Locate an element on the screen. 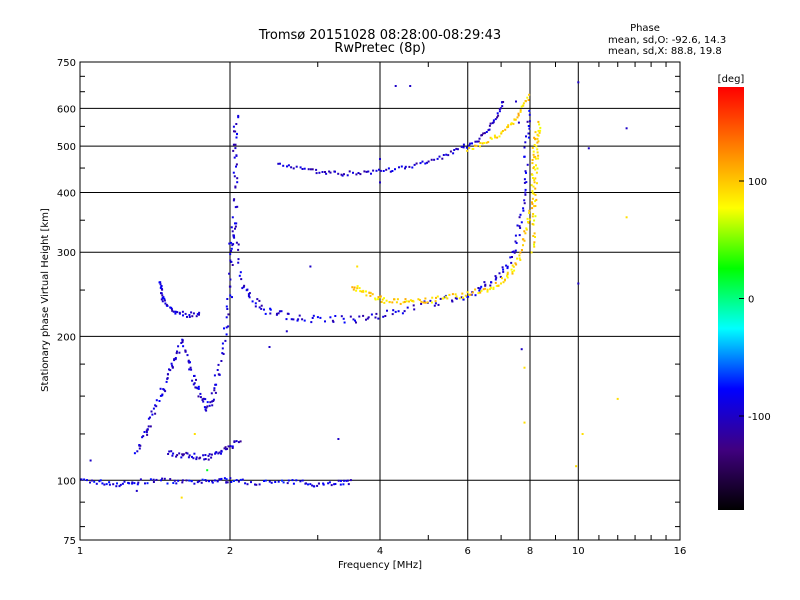 This screenshot has width=800, height=600. colorbar-label: [deg] is located at coordinates (731, 79).